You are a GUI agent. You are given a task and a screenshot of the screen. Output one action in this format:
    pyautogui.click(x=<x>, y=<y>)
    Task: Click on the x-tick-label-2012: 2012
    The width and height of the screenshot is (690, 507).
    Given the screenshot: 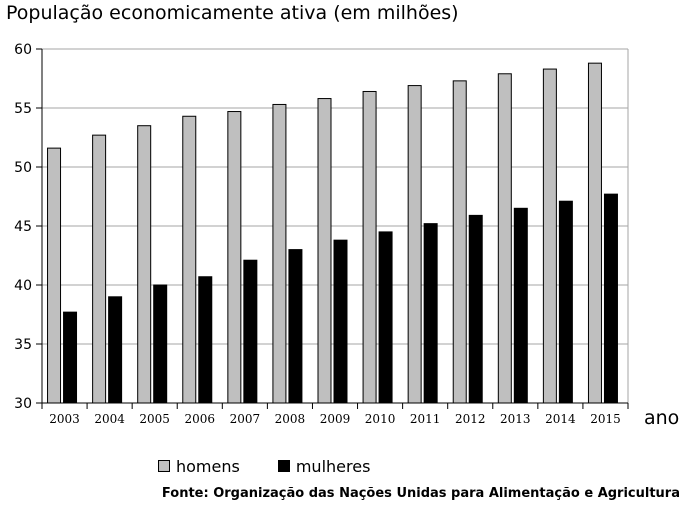 What is the action you would take?
    pyautogui.click(x=470, y=419)
    